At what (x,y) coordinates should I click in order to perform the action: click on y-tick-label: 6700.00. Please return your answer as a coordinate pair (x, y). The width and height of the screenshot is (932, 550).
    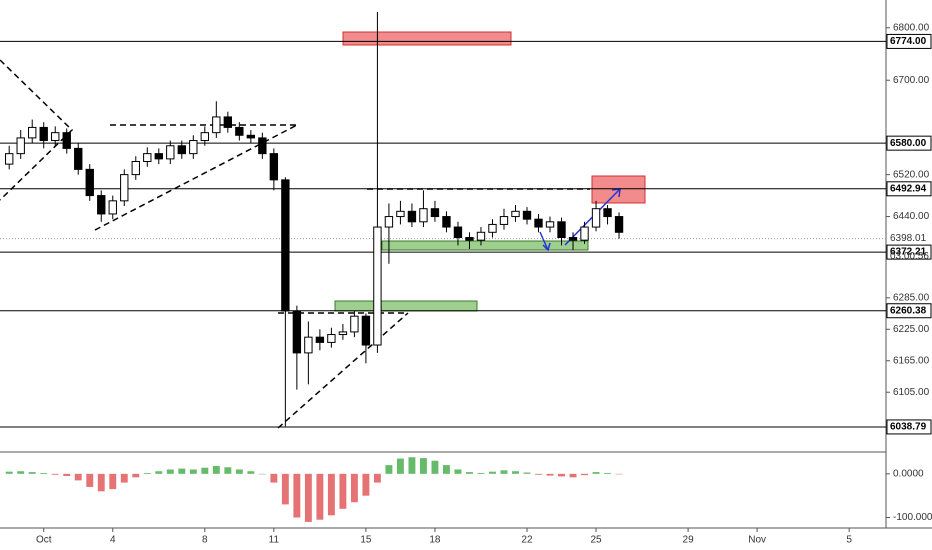
    Looking at the image, I should click on (911, 80).